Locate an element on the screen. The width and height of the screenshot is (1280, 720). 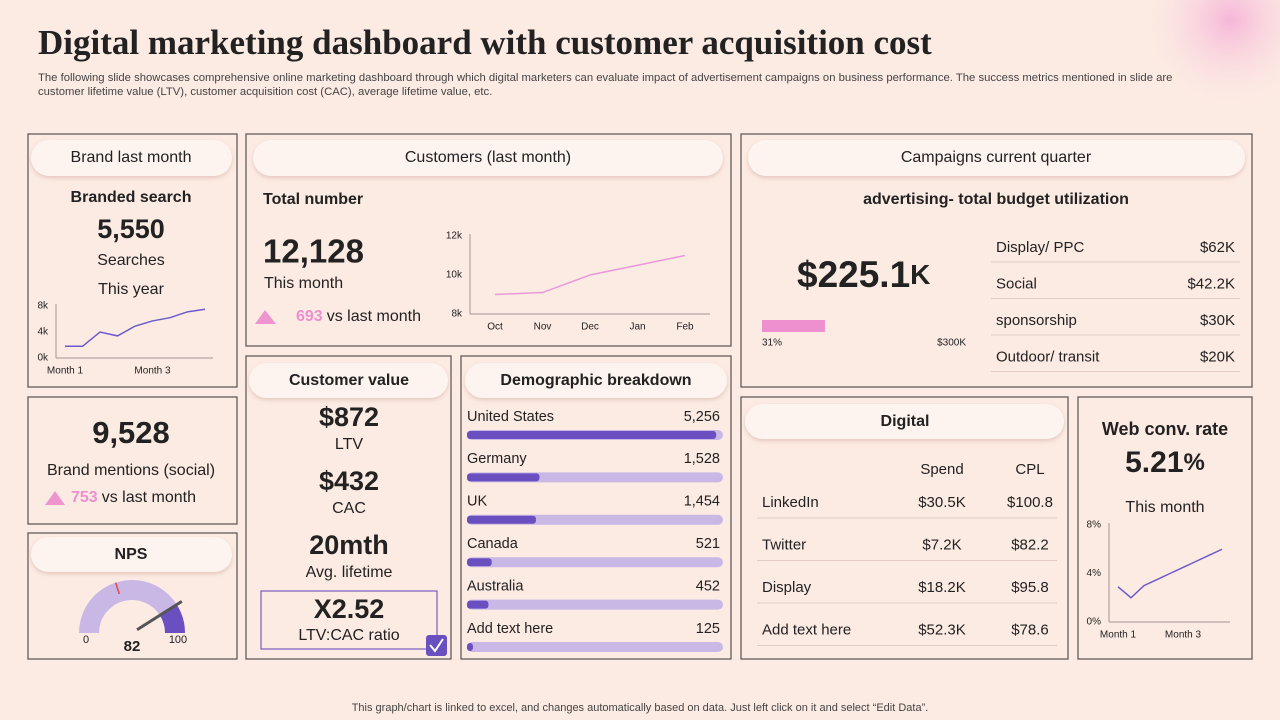
item-value: $62K is located at coordinates (1217, 247).